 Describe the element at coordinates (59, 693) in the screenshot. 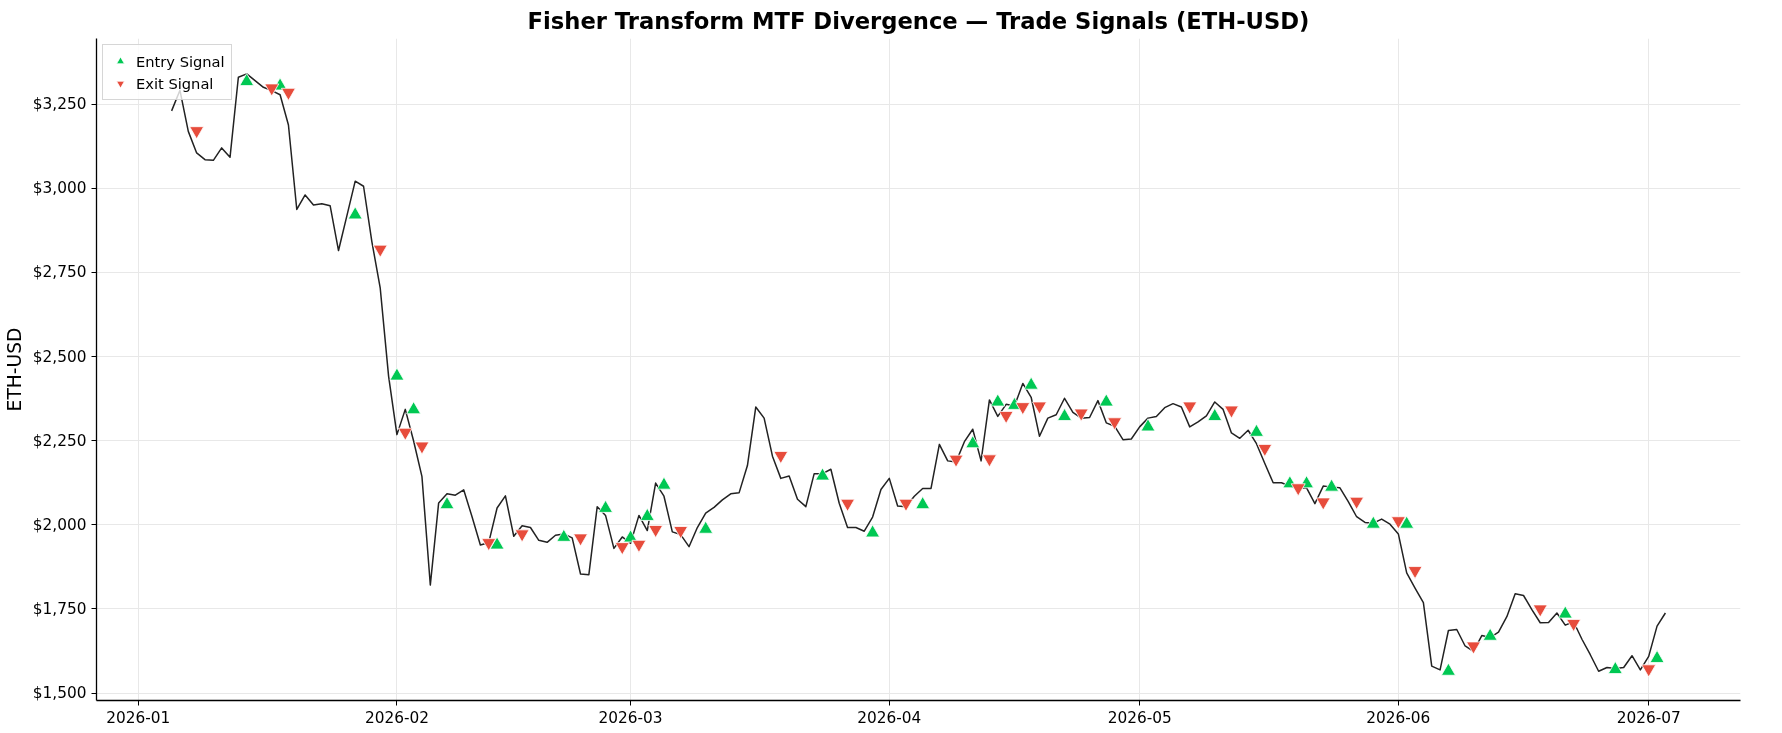

I see `y-tick-label: $1,500` at that location.